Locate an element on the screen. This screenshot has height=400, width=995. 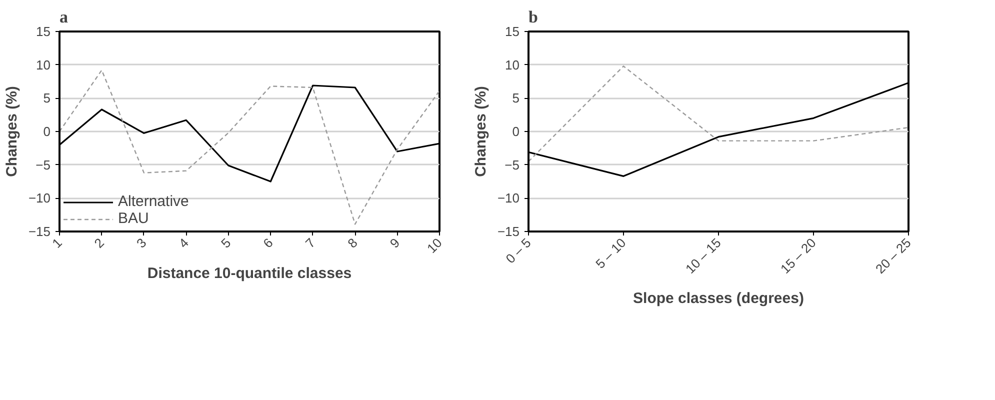
chart-title: b is located at coordinates (533, 17).